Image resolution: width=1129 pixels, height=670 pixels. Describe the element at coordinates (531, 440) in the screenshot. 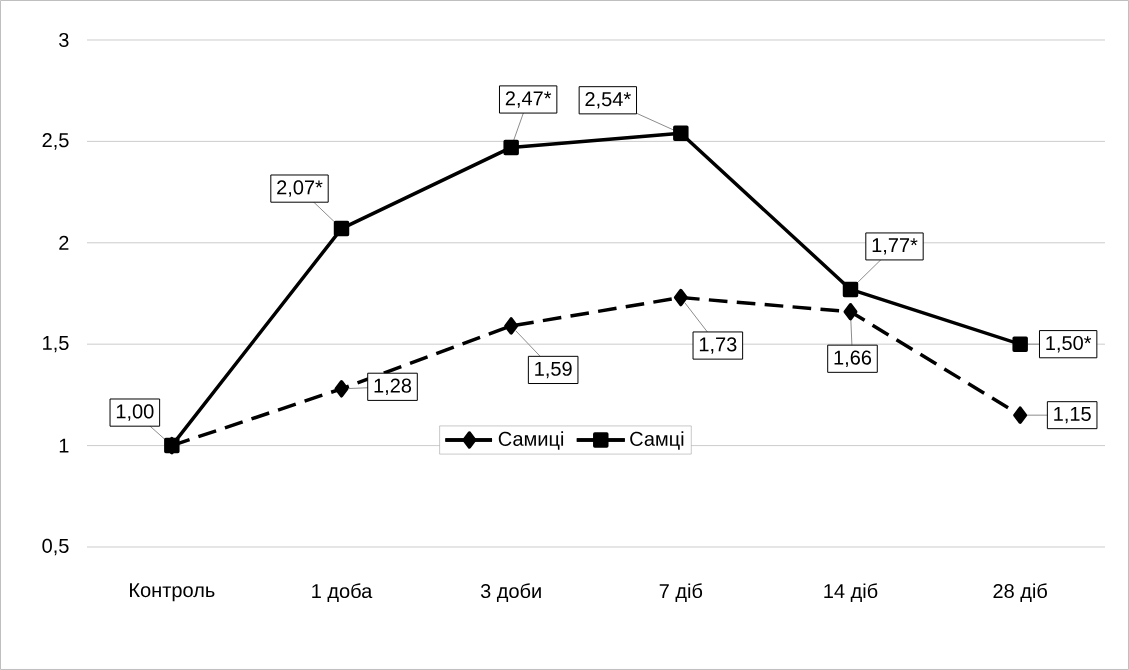

I see `legend-label: Самиці` at that location.